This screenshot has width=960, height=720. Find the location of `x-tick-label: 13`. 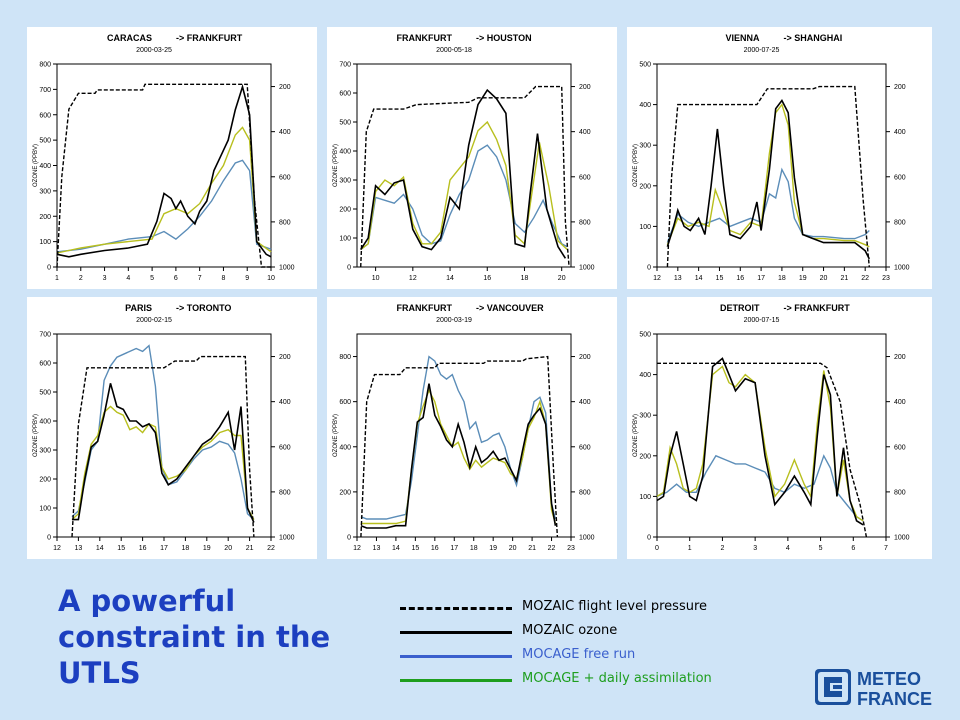

x-tick-label: 13 is located at coordinates (79, 548).